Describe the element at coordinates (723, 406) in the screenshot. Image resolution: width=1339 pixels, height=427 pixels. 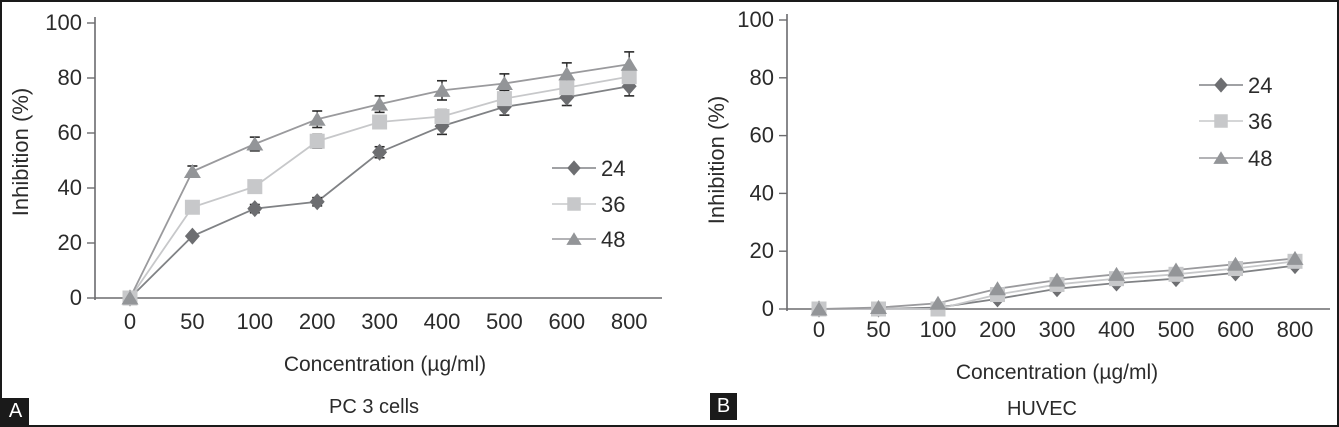
I see `panel-label-b: B` at that location.